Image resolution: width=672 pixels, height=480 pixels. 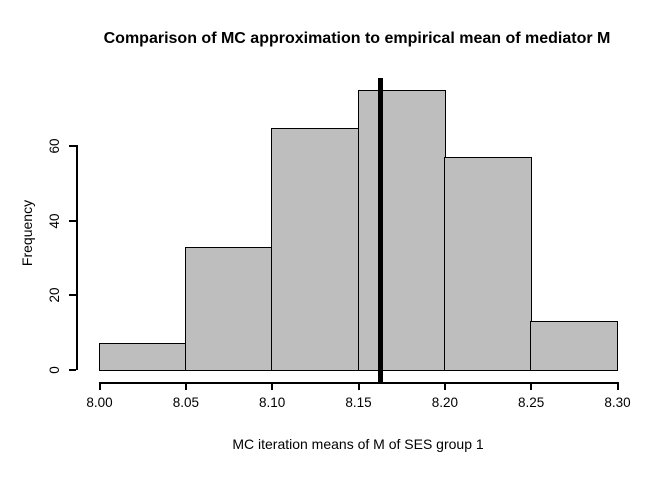 What do you see at coordinates (54, 221) in the screenshot?
I see `y-tick-label: 40` at bounding box center [54, 221].